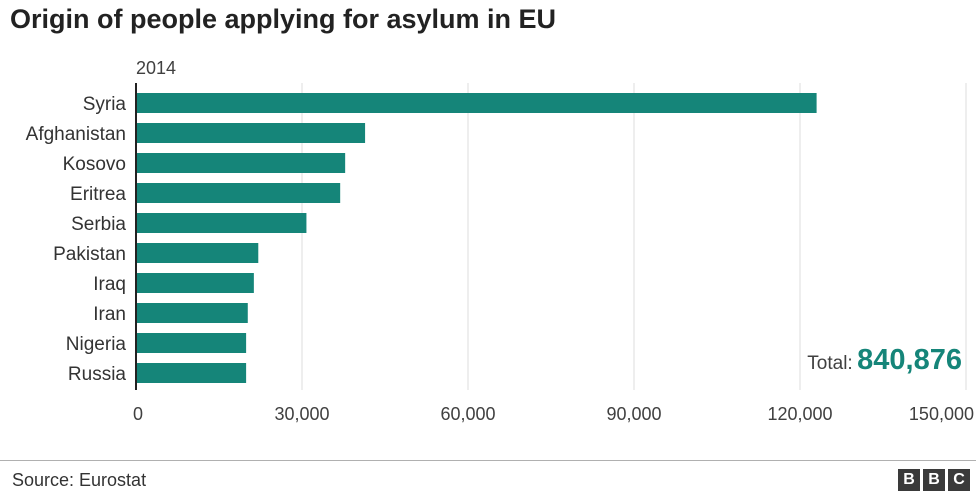 The image size is (976, 497). Describe the element at coordinates (301, 414) in the screenshot. I see `x-tick-label: 30,000` at that location.